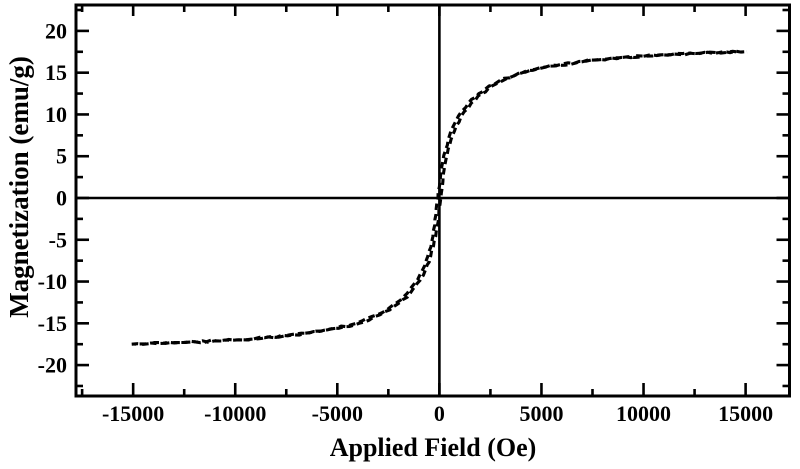 The image size is (800, 469). Describe the element at coordinates (337, 413) in the screenshot. I see `x-tick-label: -5000` at that location.